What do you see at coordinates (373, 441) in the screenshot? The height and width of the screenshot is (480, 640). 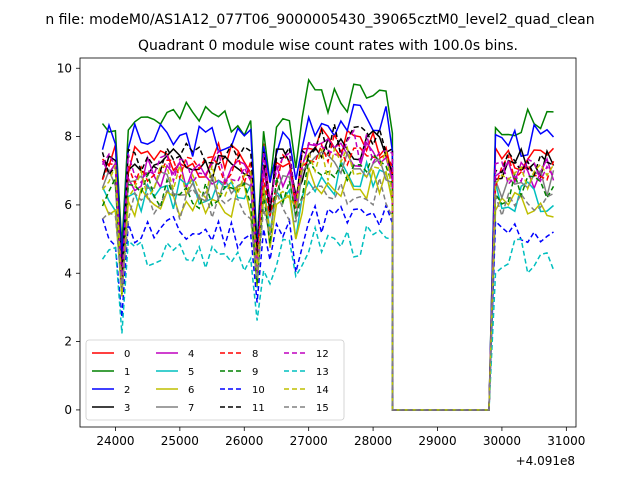 I see `x-tick-label: 28000` at bounding box center [373, 441].